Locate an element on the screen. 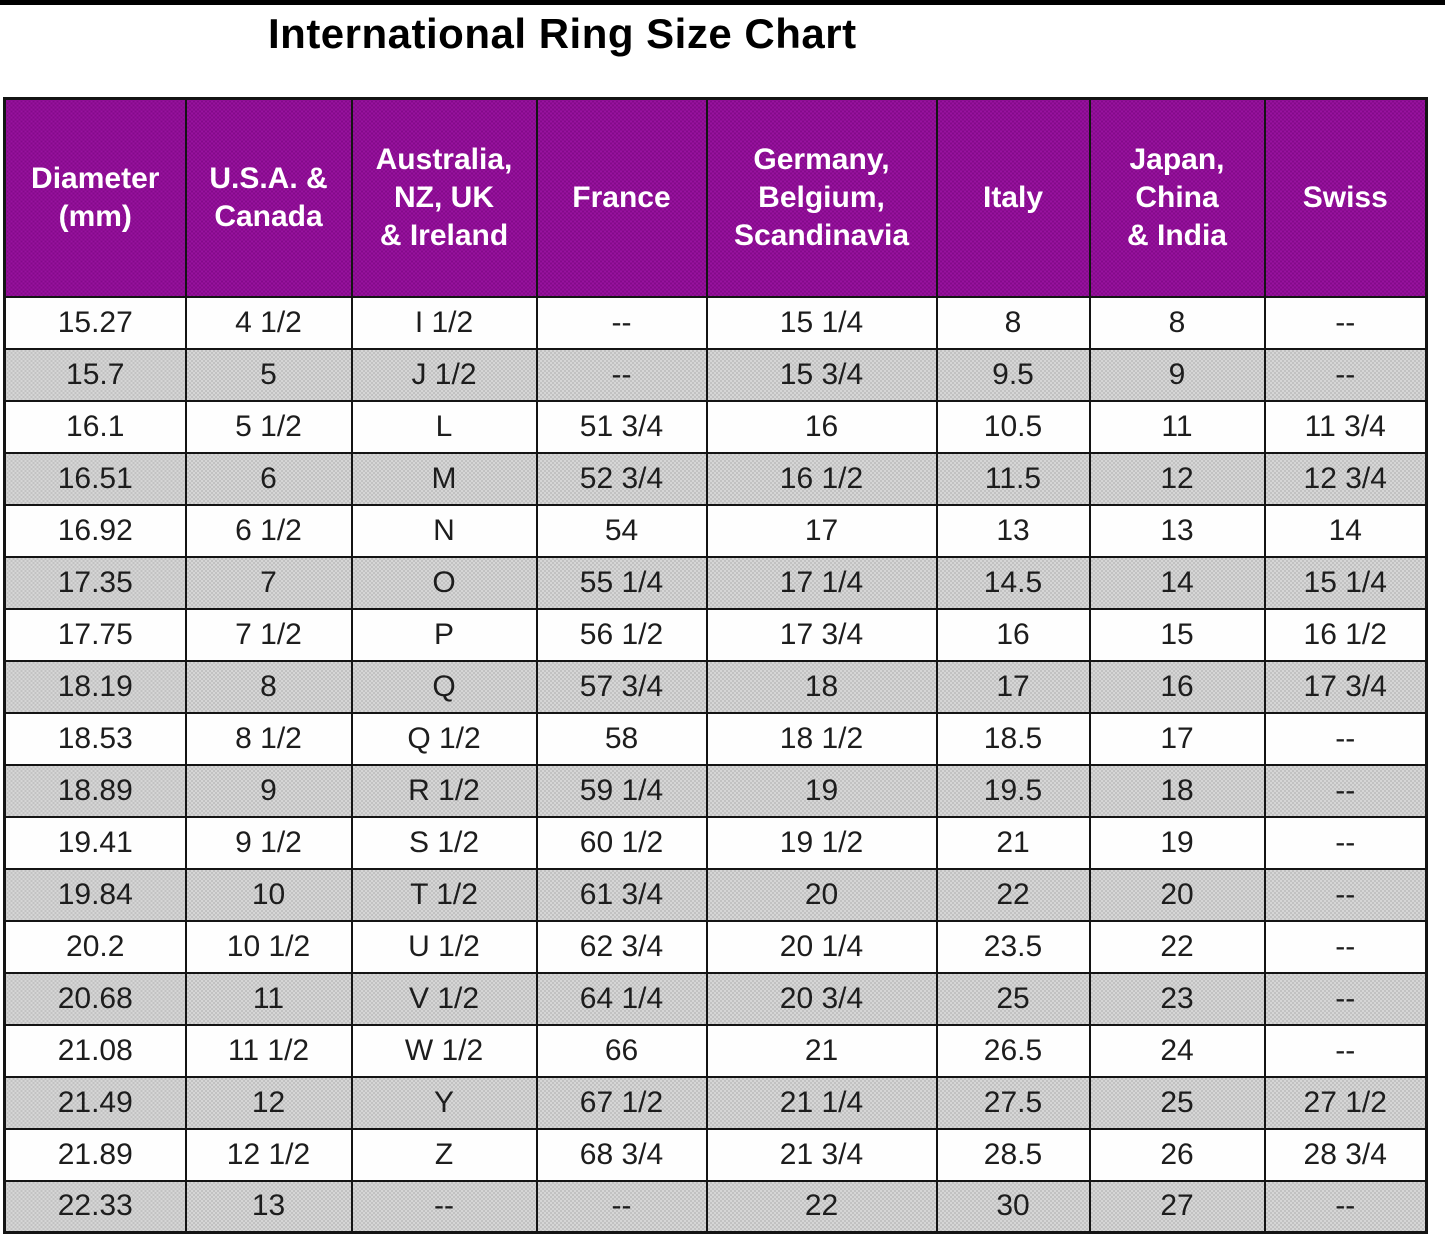  table-cell: 51 3/4 is located at coordinates (621, 426).